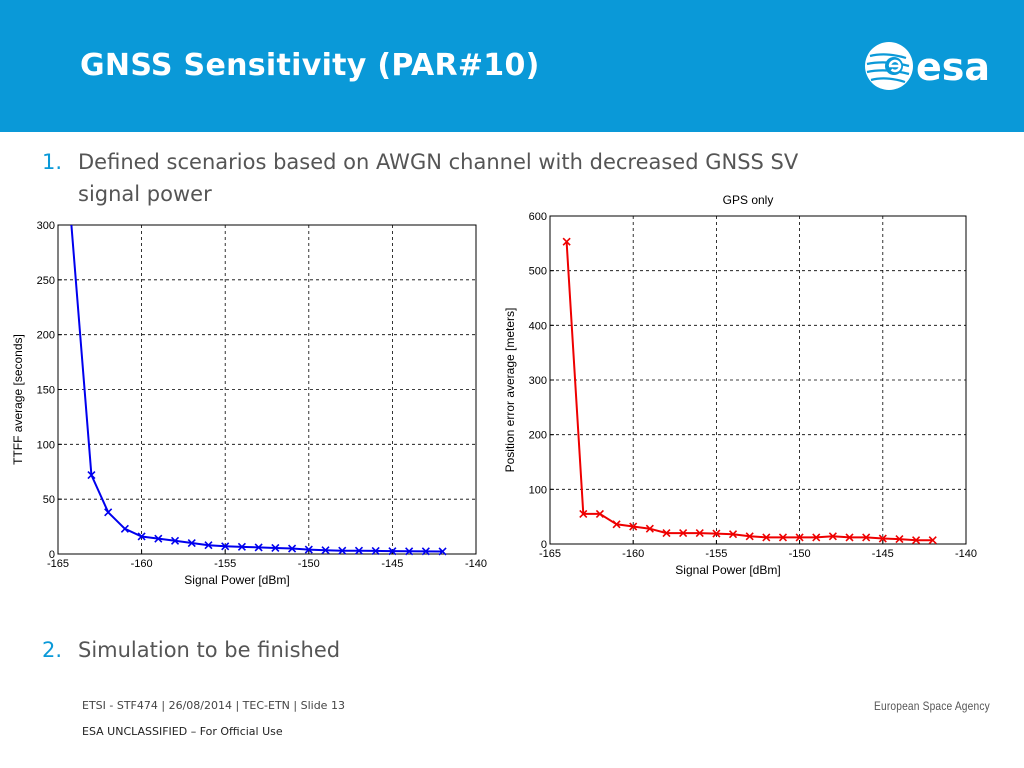 This screenshot has height=768, width=1024. I want to click on y-tick-label: 100, so click(538, 490).